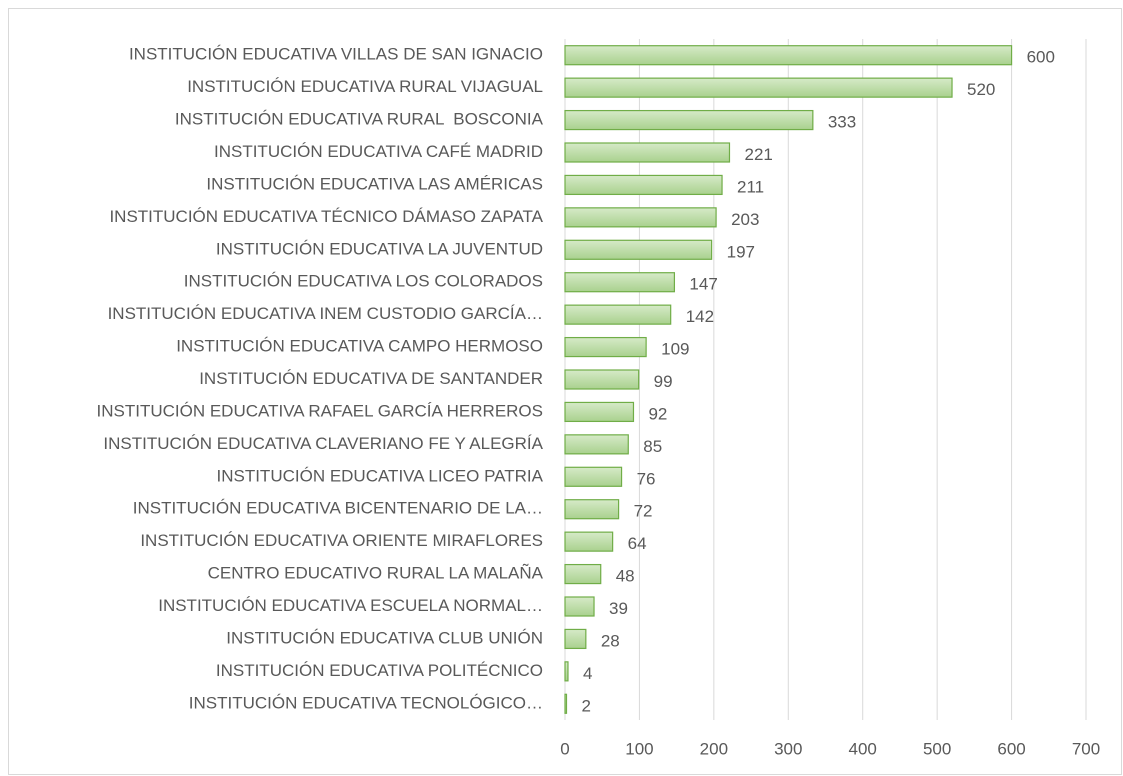 The height and width of the screenshot is (776, 1123). What do you see at coordinates (384, 637) in the screenshot?
I see `y-tick-label: INSTITUCIÓN EDUCATIVA CLUB UNIÓN` at bounding box center [384, 637].